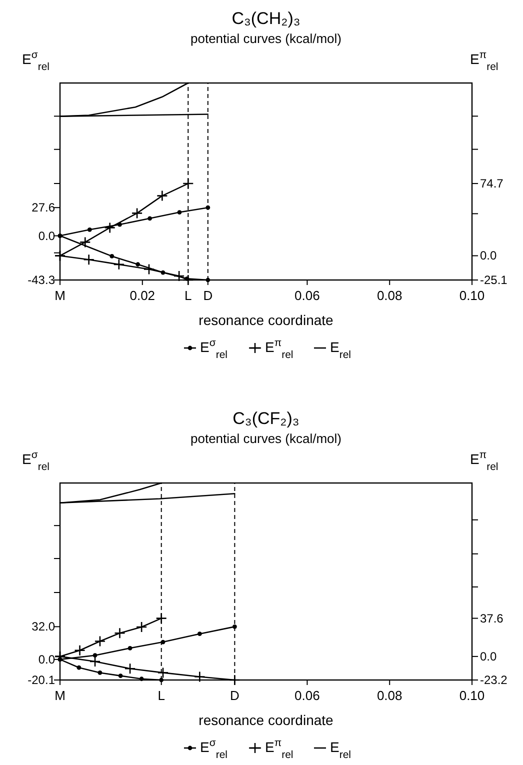 This screenshot has height=765, width=523. What do you see at coordinates (494, 680) in the screenshot?
I see `y2-tick-label: -23.2` at bounding box center [494, 680].